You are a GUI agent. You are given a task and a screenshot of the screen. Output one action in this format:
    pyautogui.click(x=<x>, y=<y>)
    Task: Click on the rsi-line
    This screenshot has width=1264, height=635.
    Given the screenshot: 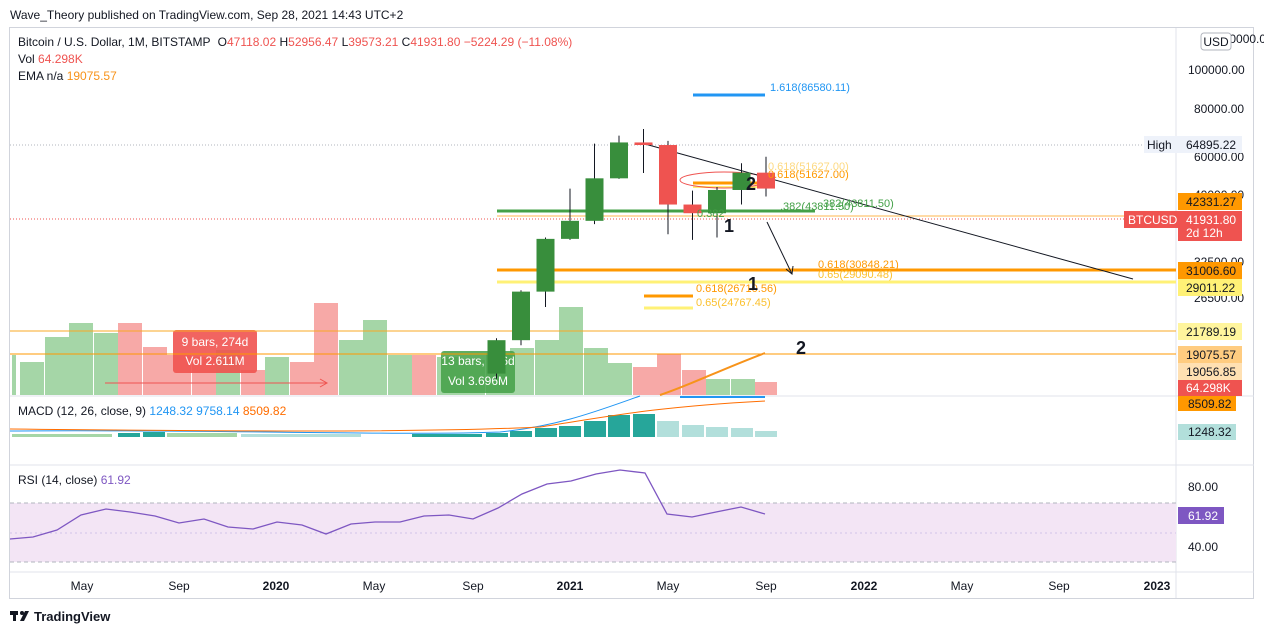 What is the action you would take?
    pyautogui.click(x=387, y=504)
    